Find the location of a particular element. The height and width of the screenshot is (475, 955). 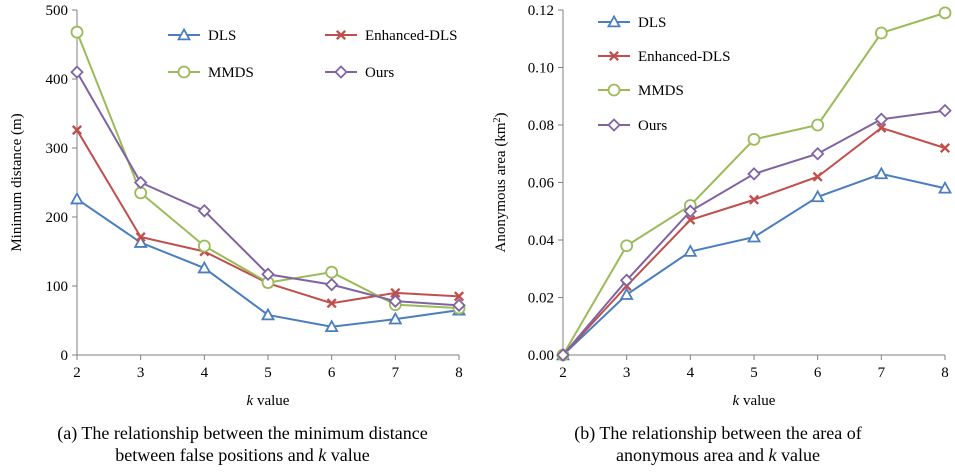

y-tick-label: 0.10 is located at coordinates (541, 69).